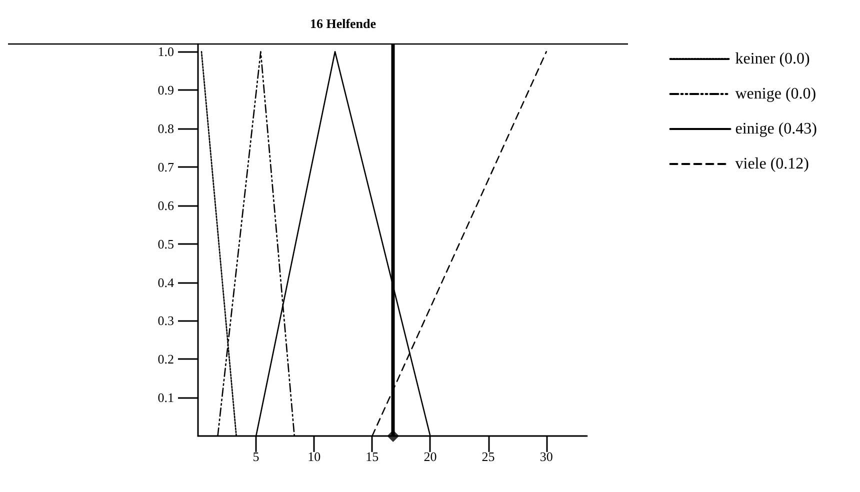 The height and width of the screenshot is (492, 860). Describe the element at coordinates (166, 52) in the screenshot. I see `y-tick-label: 1.0` at that location.